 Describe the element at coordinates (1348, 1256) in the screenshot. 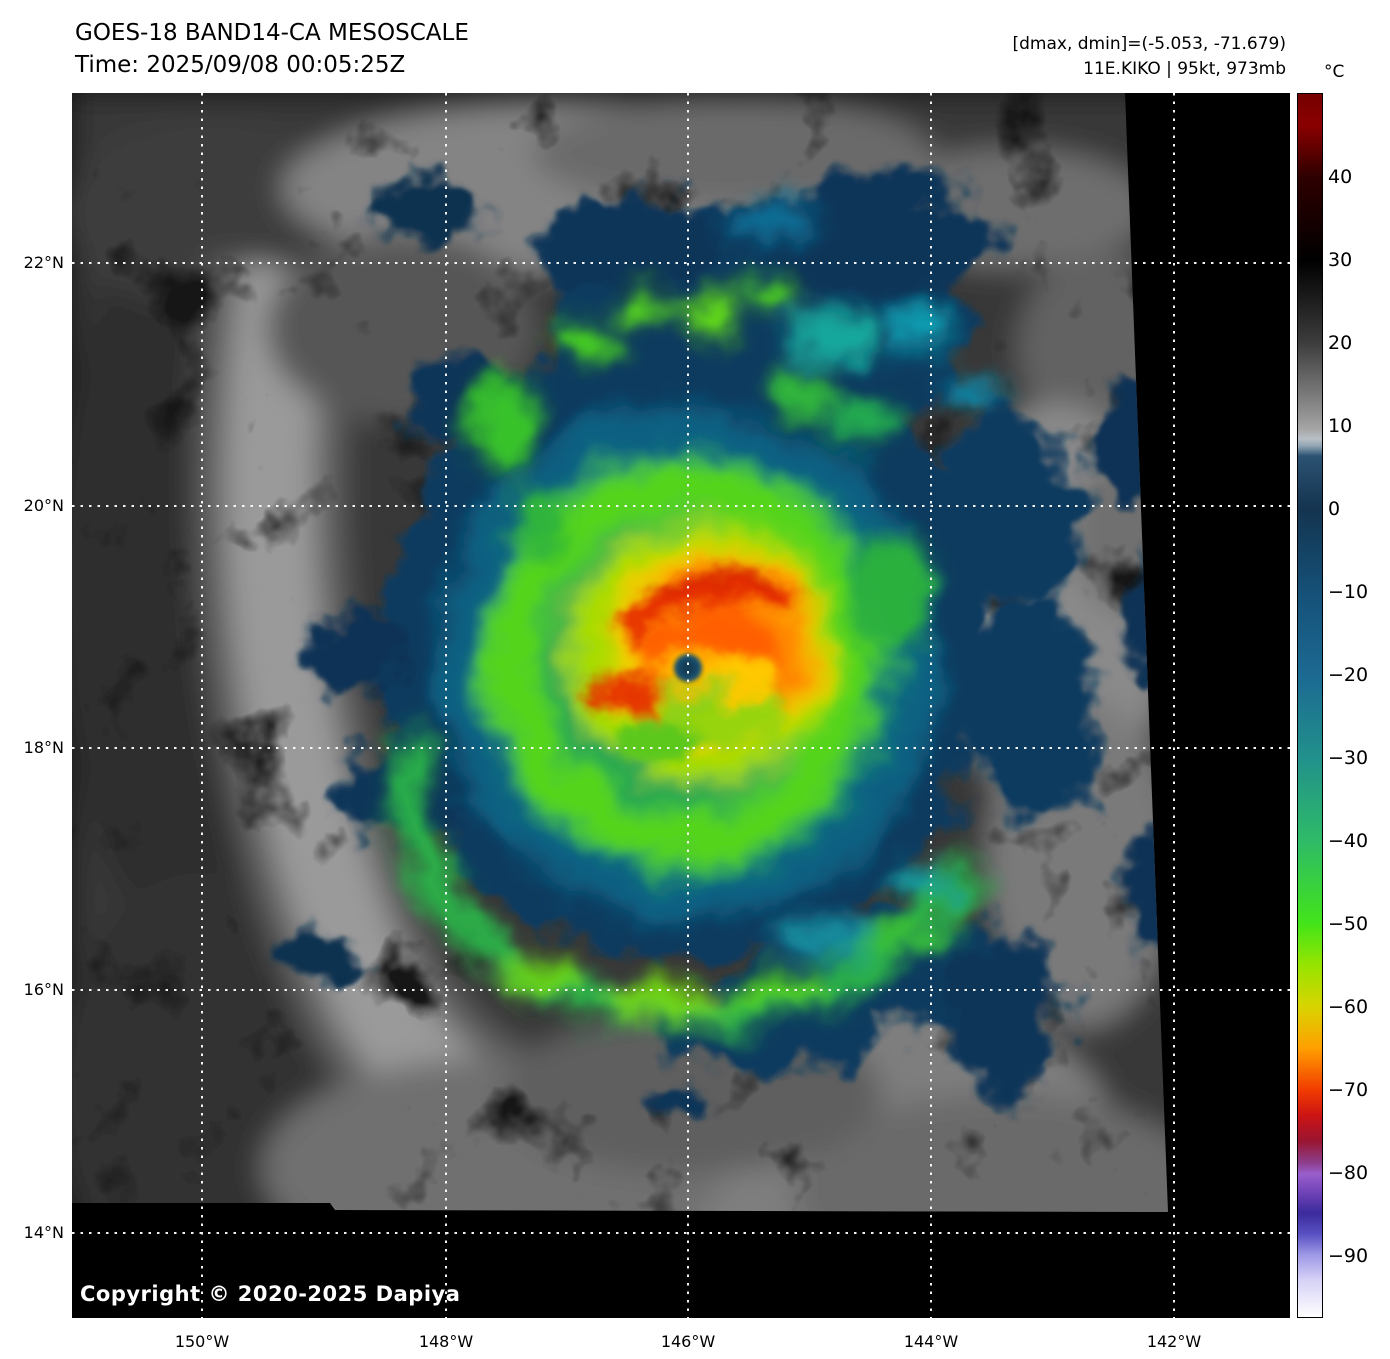

I see `colorbar-tick: −90` at that location.